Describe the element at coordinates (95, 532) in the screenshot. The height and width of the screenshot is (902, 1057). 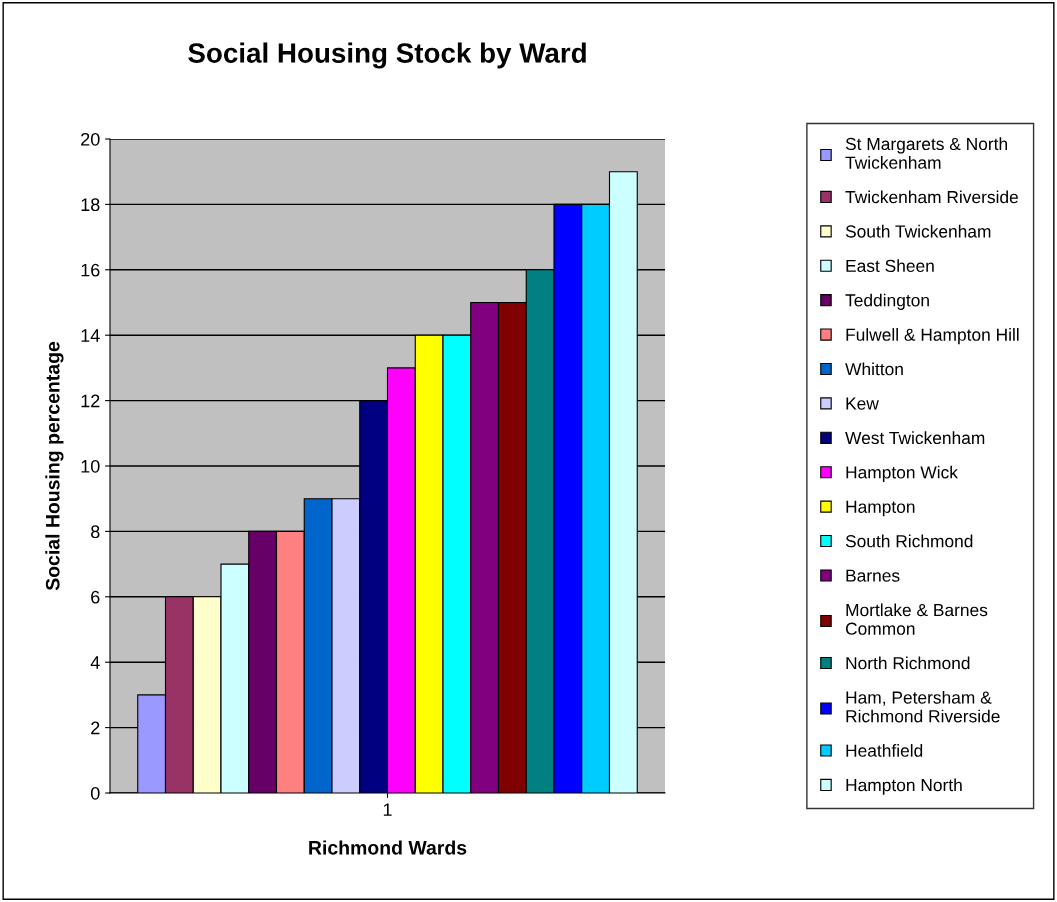
I see `y-tick-label: 8` at that location.